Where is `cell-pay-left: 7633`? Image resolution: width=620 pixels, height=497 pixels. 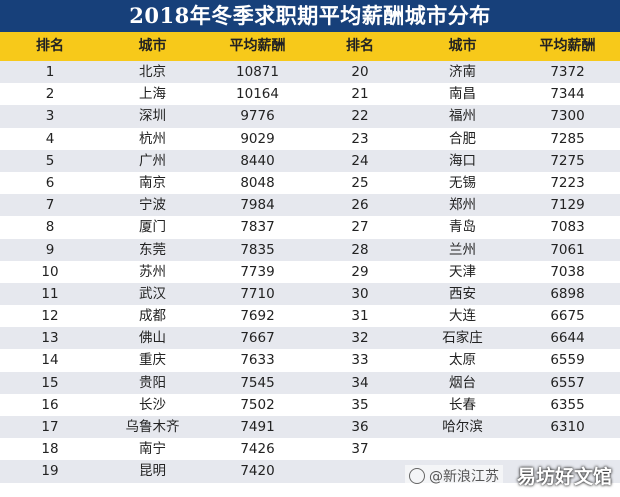
cell-pay-left: 7633 is located at coordinates (257, 360).